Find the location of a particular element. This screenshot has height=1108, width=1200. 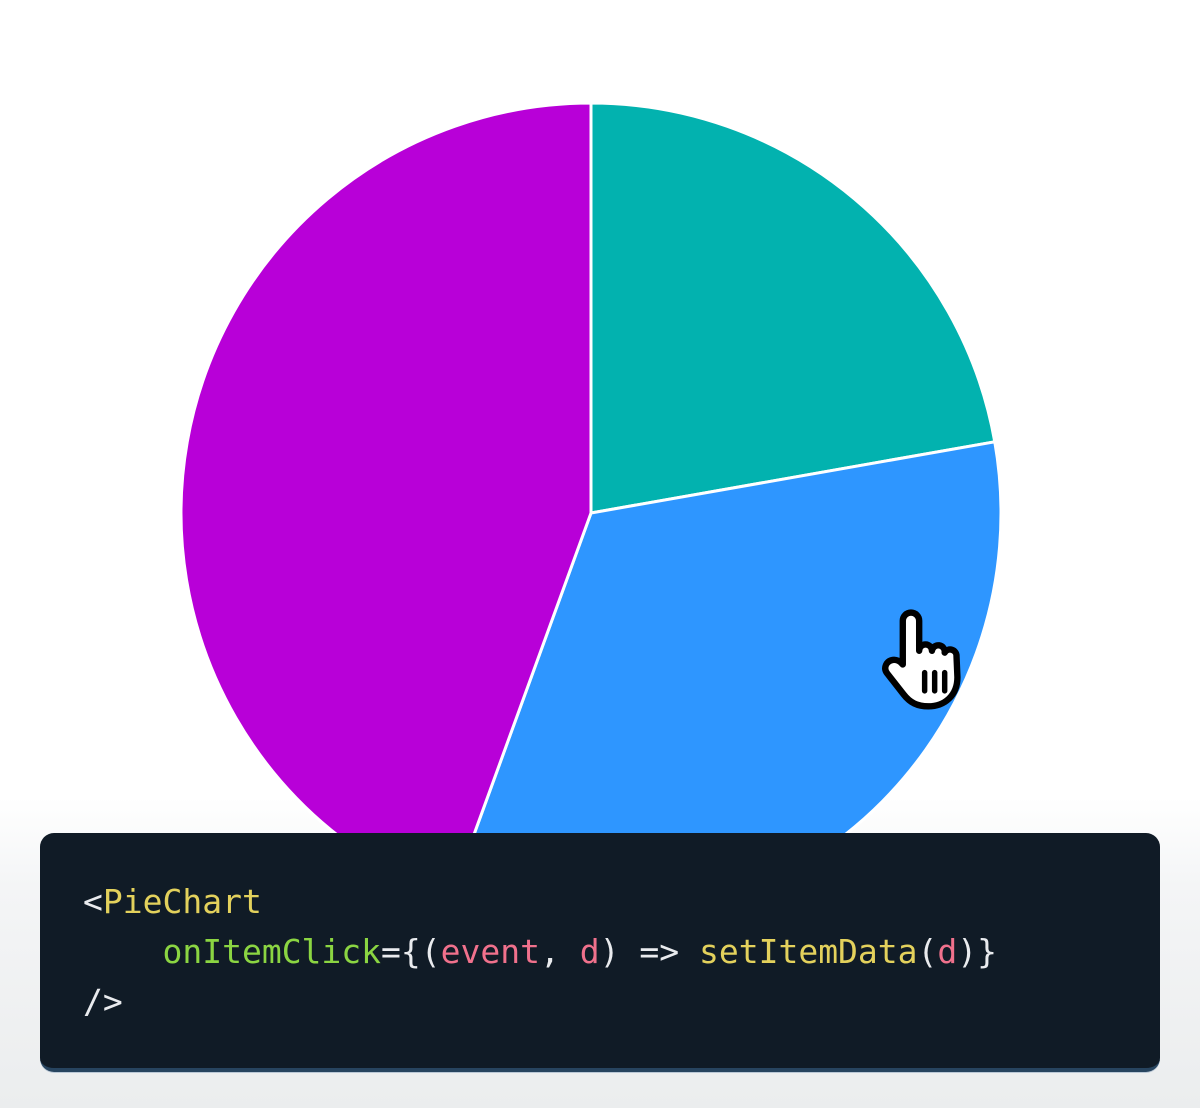

code-token-punctuation: = is located at coordinates (391, 951).